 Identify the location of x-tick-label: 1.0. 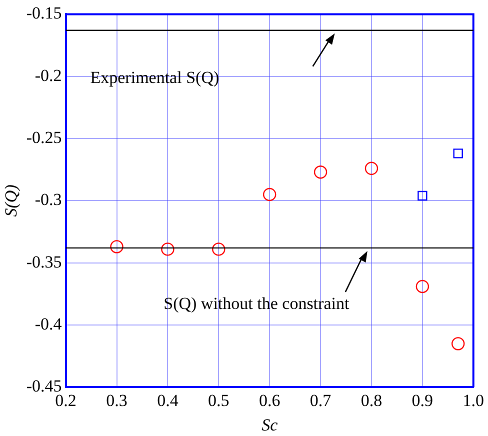
(473, 400).